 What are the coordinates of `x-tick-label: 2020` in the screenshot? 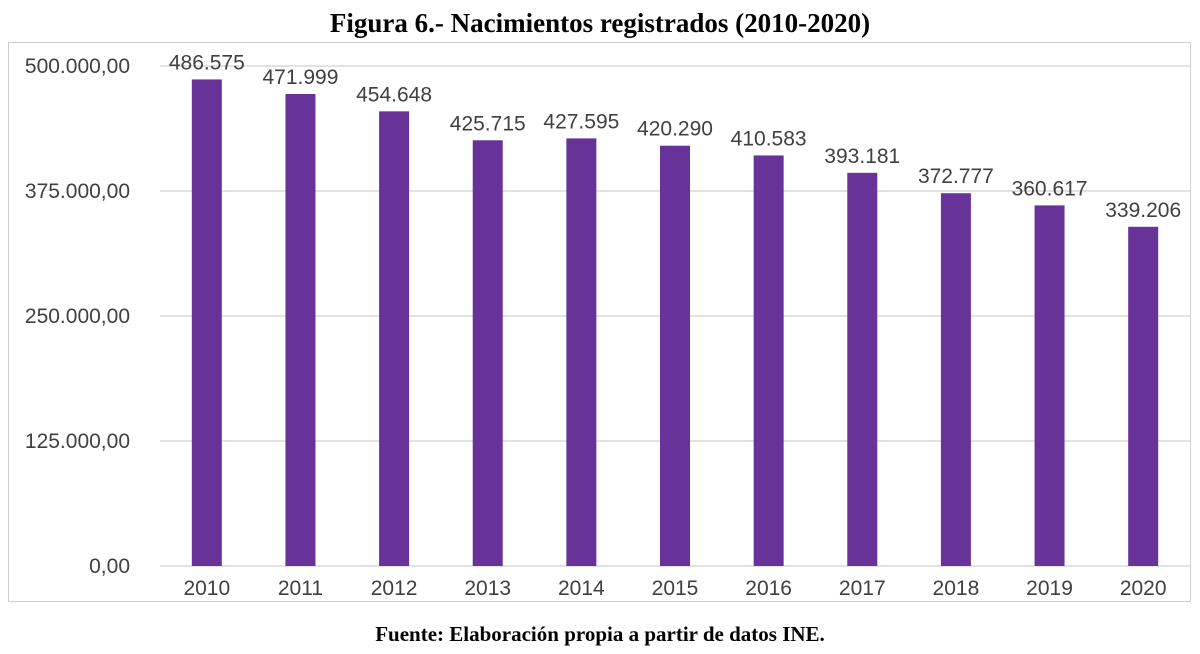 It's located at (1143, 588).